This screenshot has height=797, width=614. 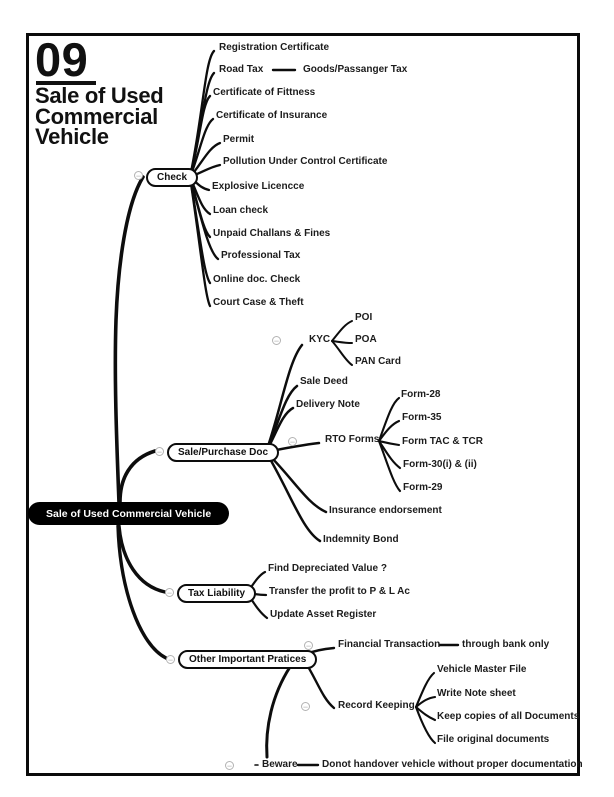 I want to click on leaf-keep-copies-documents: Keep copies of all Documents, so click(x=508, y=716).